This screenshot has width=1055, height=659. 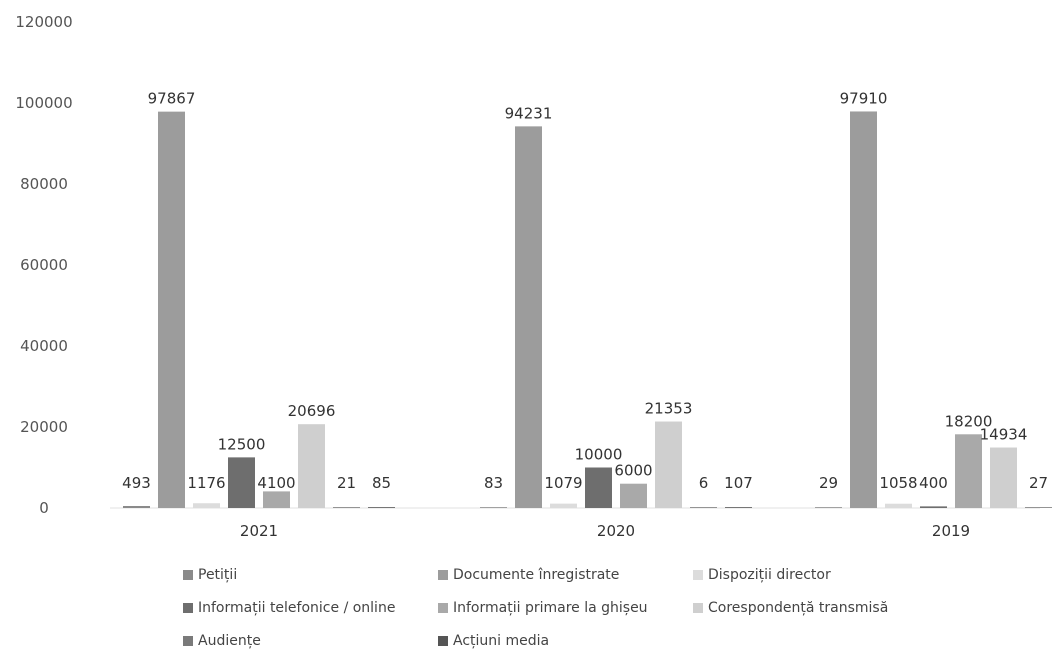 What do you see at coordinates (599, 455) in the screenshot?
I see `data-label: 10000` at bounding box center [599, 455].